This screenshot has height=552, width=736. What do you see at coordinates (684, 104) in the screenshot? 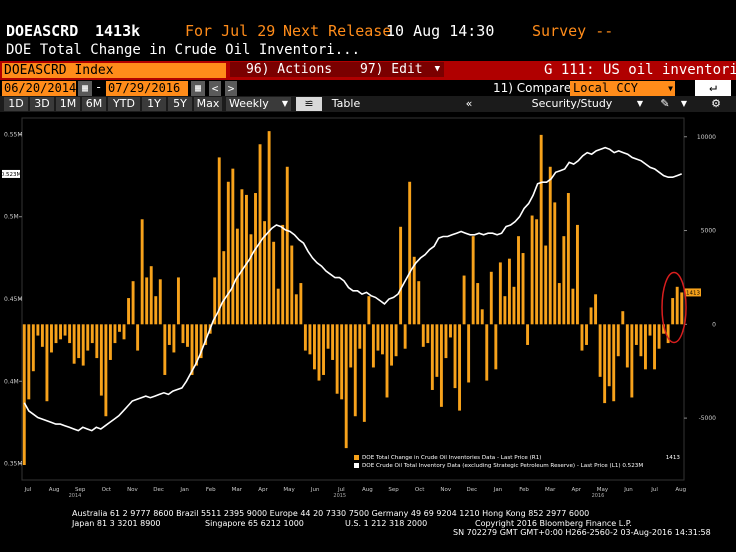
I see `options-dropdown-icon: ▼` at bounding box center [684, 104].